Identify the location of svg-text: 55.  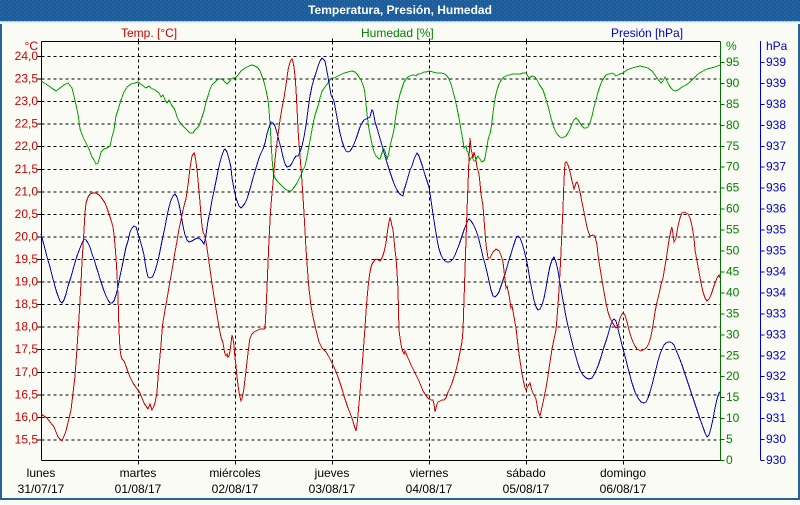
(733, 230).